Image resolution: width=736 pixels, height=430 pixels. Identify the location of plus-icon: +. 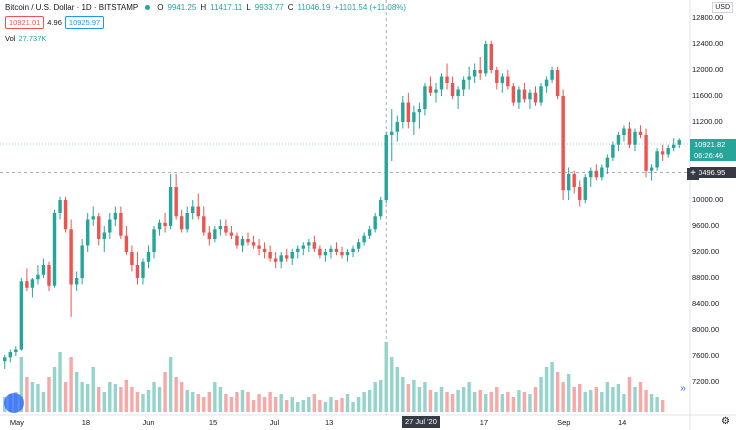
(693, 174).